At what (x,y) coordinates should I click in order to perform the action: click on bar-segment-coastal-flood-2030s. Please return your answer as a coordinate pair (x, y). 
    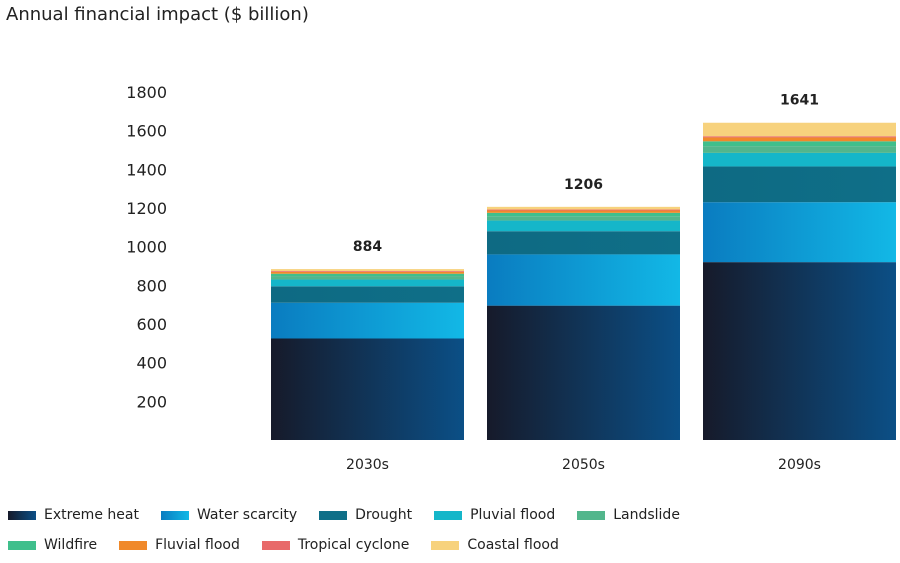
    Looking at the image, I should click on (367, 270).